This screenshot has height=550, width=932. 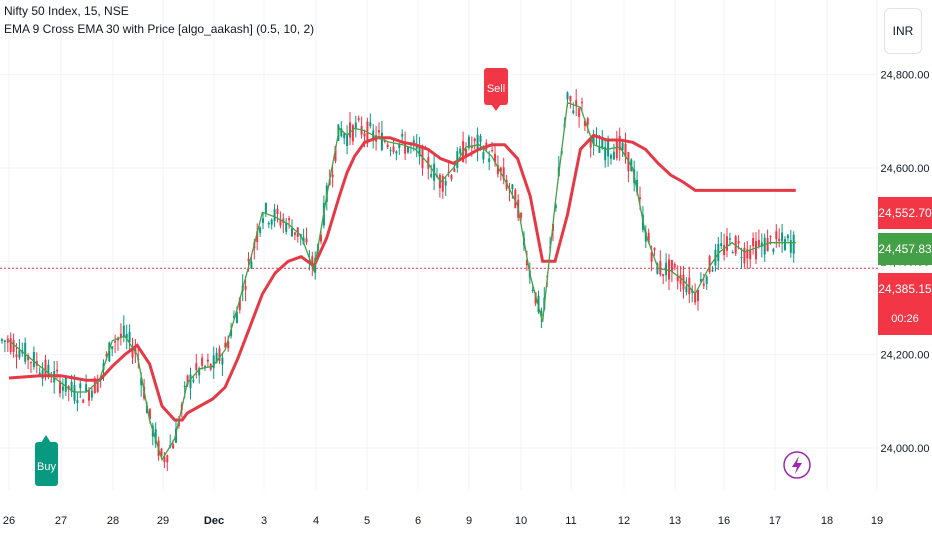 What do you see at coordinates (46, 460) in the screenshot?
I see `buy-signal: Buy` at bounding box center [46, 460].